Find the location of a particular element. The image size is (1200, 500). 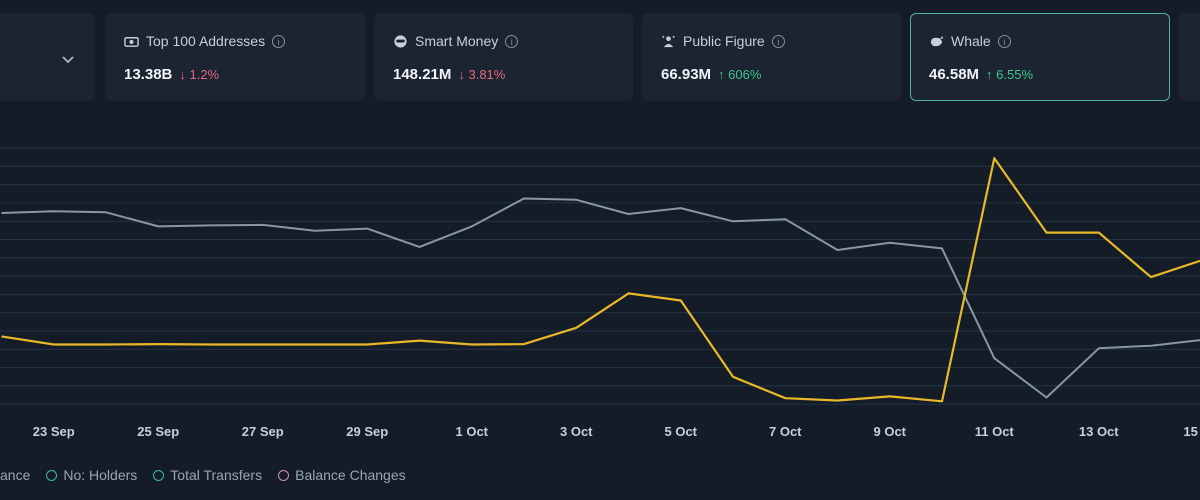

stat-card-next is located at coordinates (1189, 57).